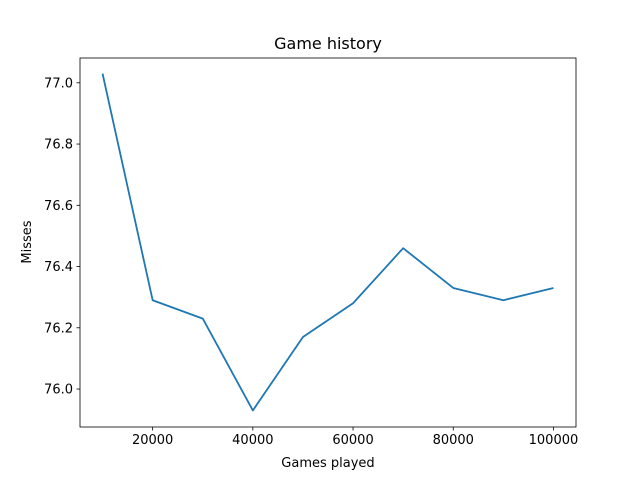 The height and width of the screenshot is (484, 640). I want to click on x-tick-label: 100000, so click(554, 440).